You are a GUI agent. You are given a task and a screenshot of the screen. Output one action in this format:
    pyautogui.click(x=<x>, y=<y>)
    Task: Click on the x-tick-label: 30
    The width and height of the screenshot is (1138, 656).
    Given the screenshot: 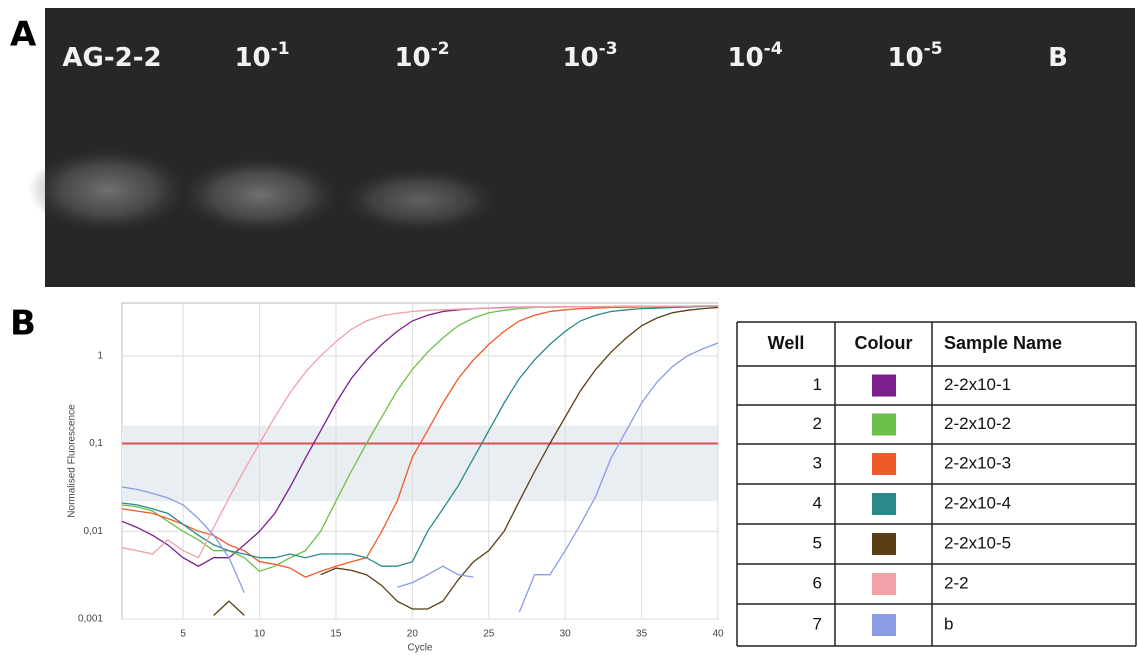 What is the action you would take?
    pyautogui.click(x=566, y=634)
    